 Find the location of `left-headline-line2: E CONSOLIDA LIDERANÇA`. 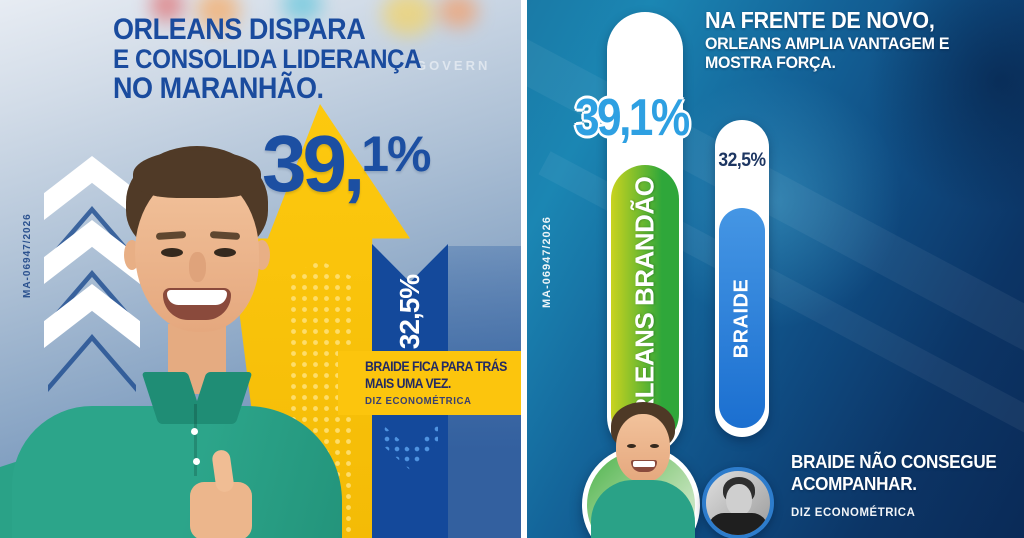

left-headline-line2: E CONSOLIDA LIDERANÇA is located at coordinates (267, 59).